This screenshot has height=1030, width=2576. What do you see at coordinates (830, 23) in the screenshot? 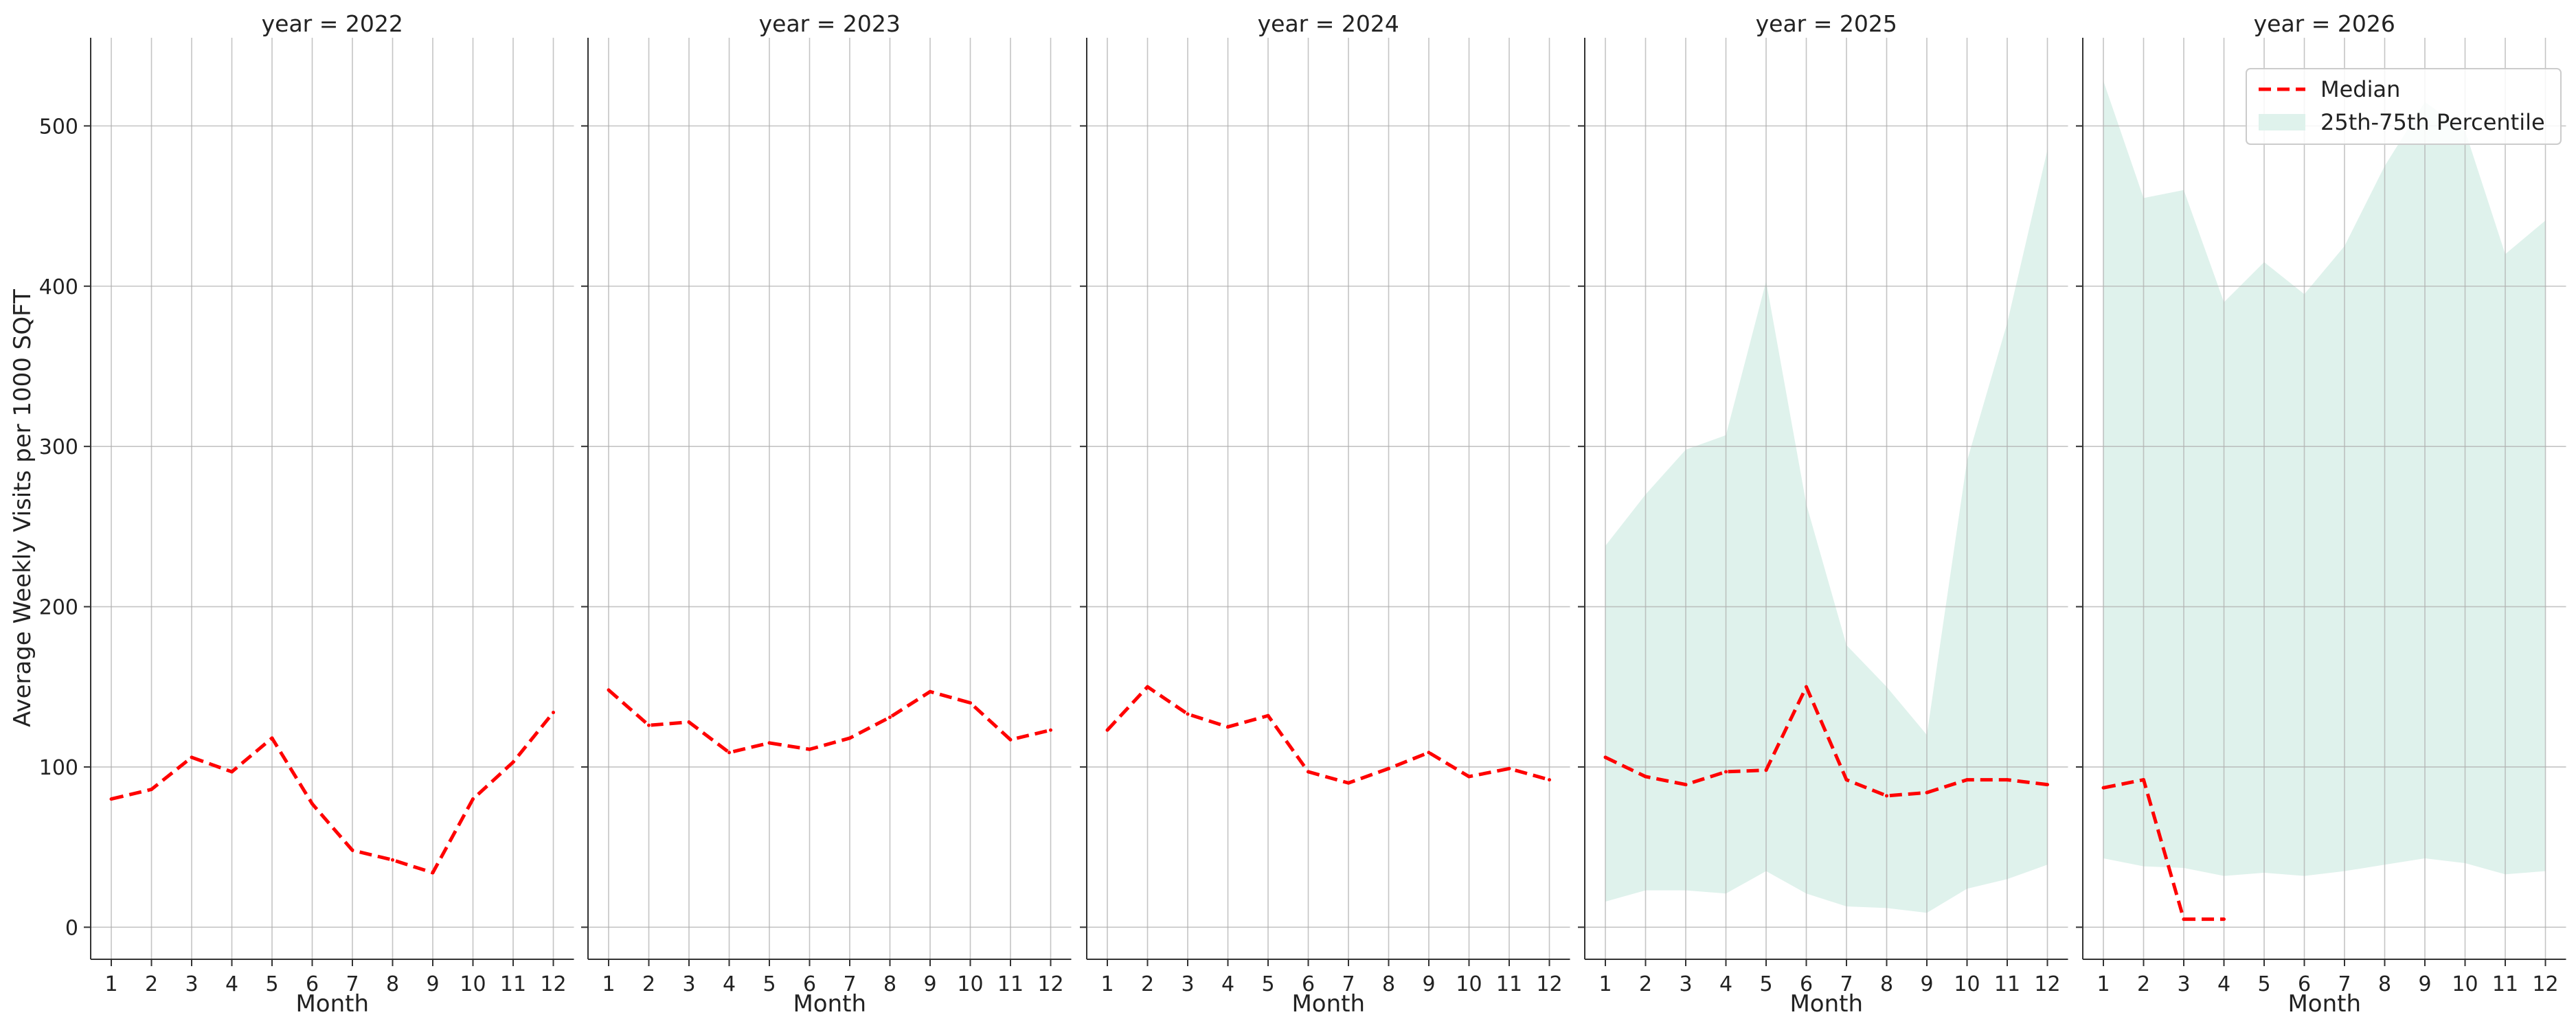
I see `panel-title: year = 2023` at bounding box center [830, 23].